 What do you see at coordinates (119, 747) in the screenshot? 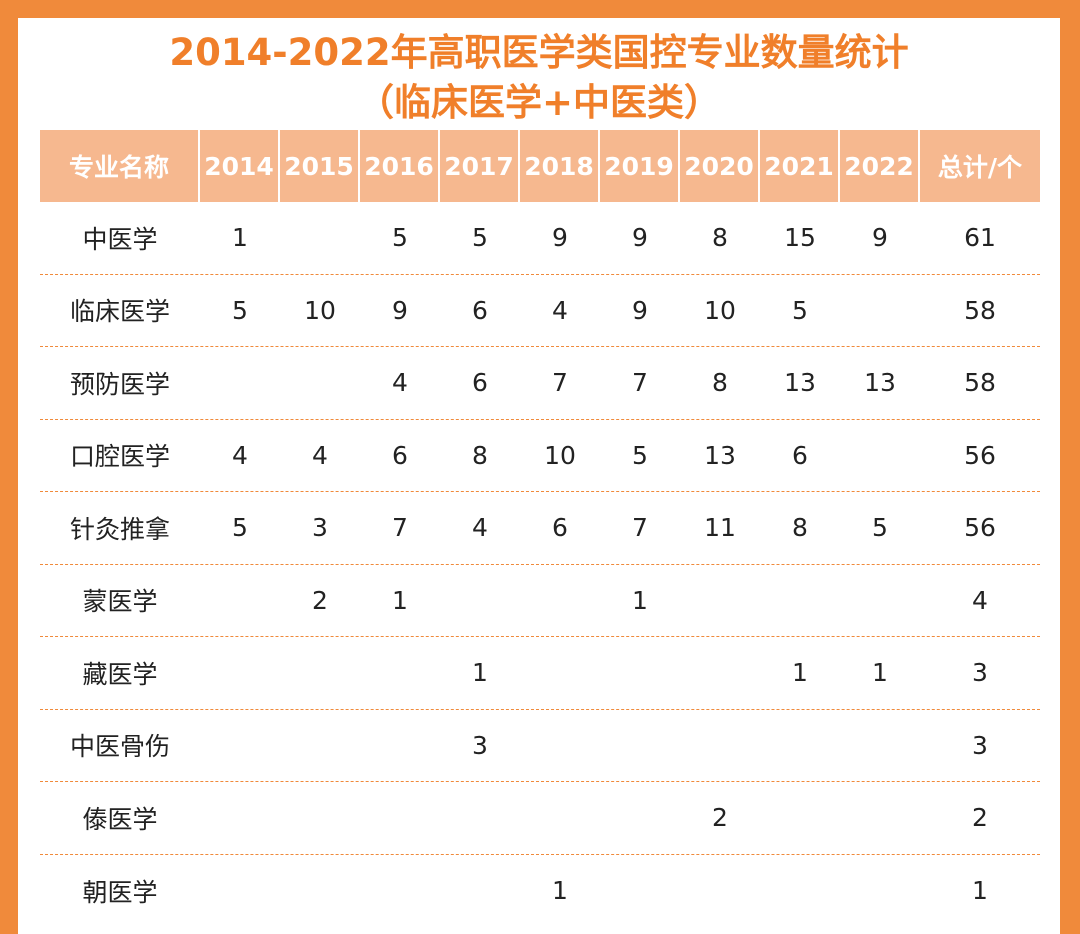
I see `row-name-cell: 中医骨伤` at bounding box center [119, 747].